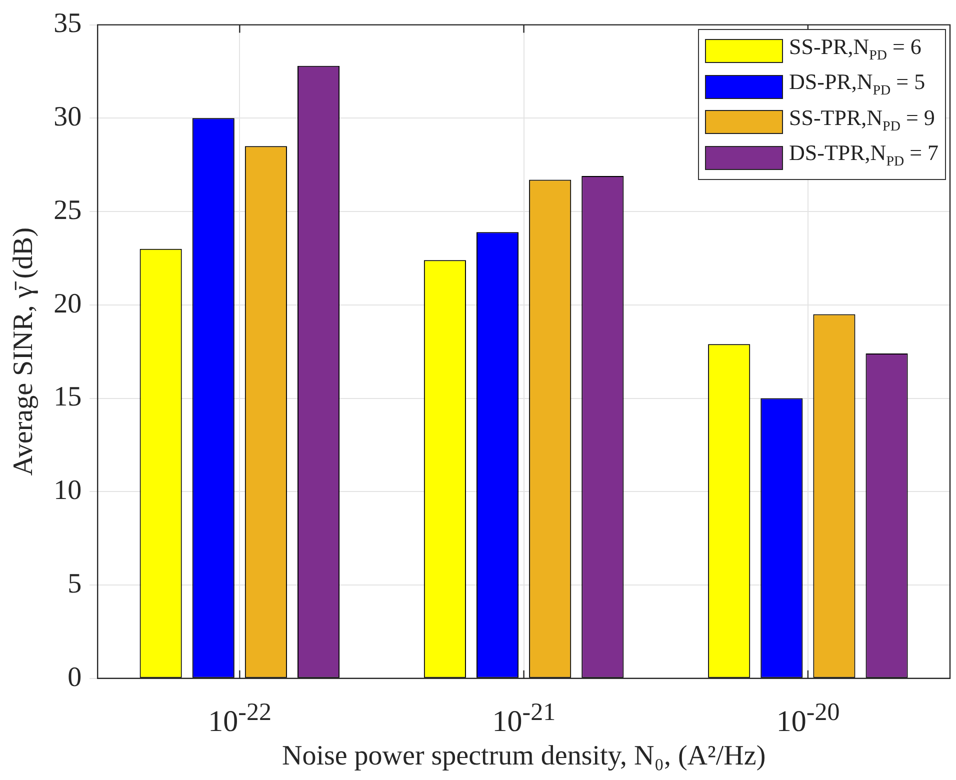 The height and width of the screenshot is (780, 956). What do you see at coordinates (524, 756) in the screenshot?
I see `x-axis-title: Noise power spectrum density, N₀, (A²/Hz)` at bounding box center [524, 756].